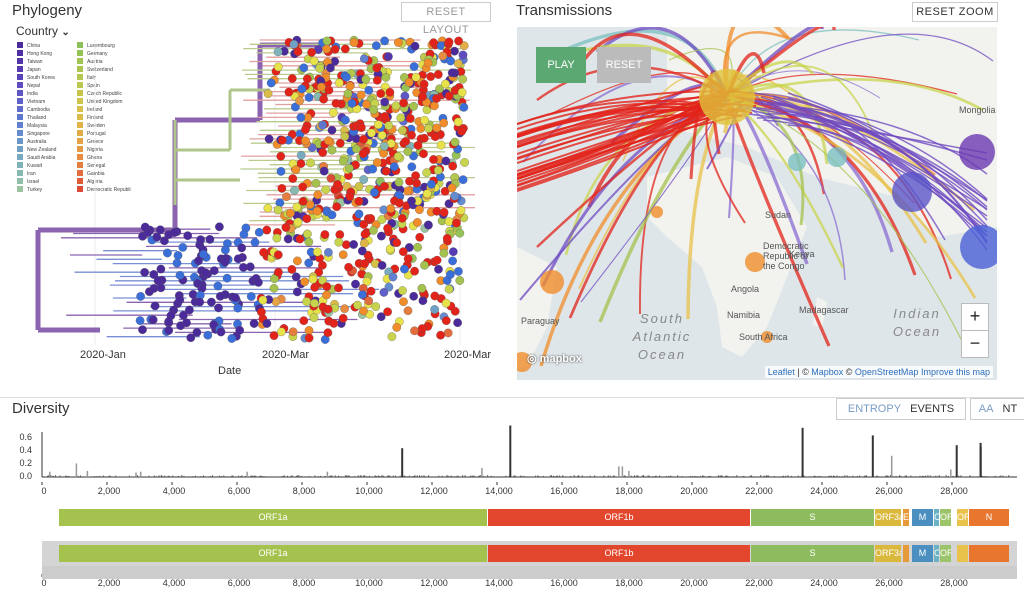 The image size is (1024, 604). Describe the element at coordinates (962, 517) in the screenshot. I see `gene-orf8: ORF8` at that location.